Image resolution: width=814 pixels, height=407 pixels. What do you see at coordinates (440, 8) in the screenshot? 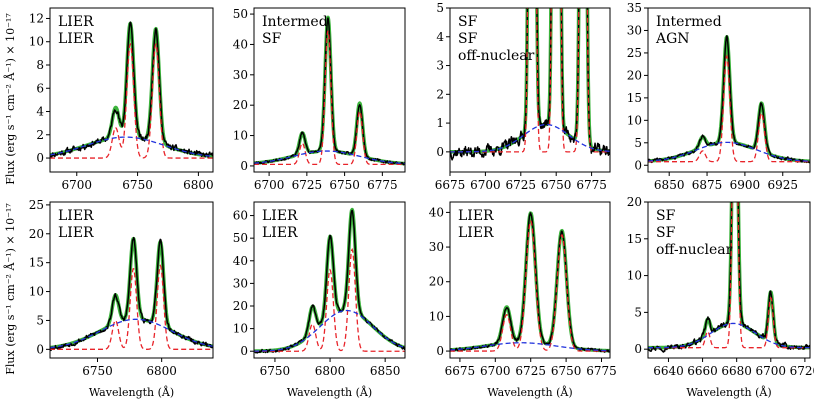
I see `panel-3-y-tick-label-5: 5` at bounding box center [440, 8].